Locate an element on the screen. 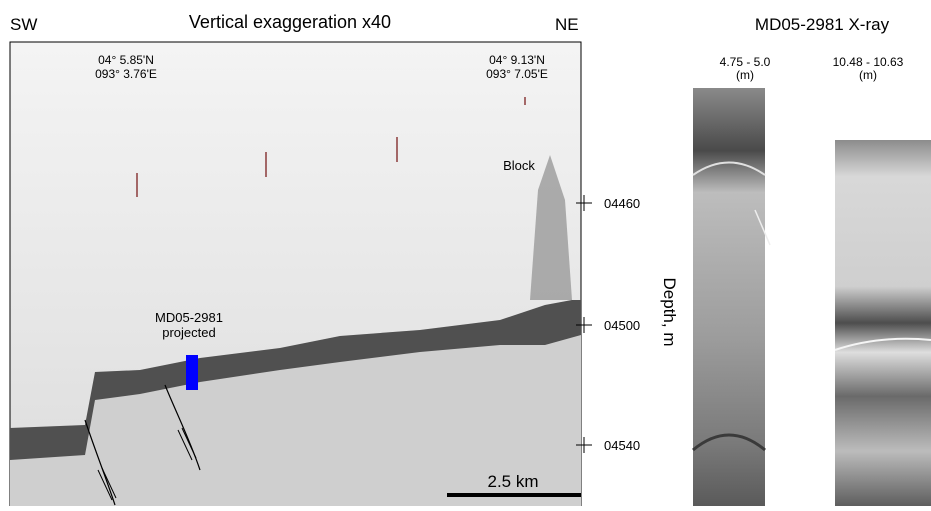  depth-tick-label: 04460 is located at coordinates (622, 203).